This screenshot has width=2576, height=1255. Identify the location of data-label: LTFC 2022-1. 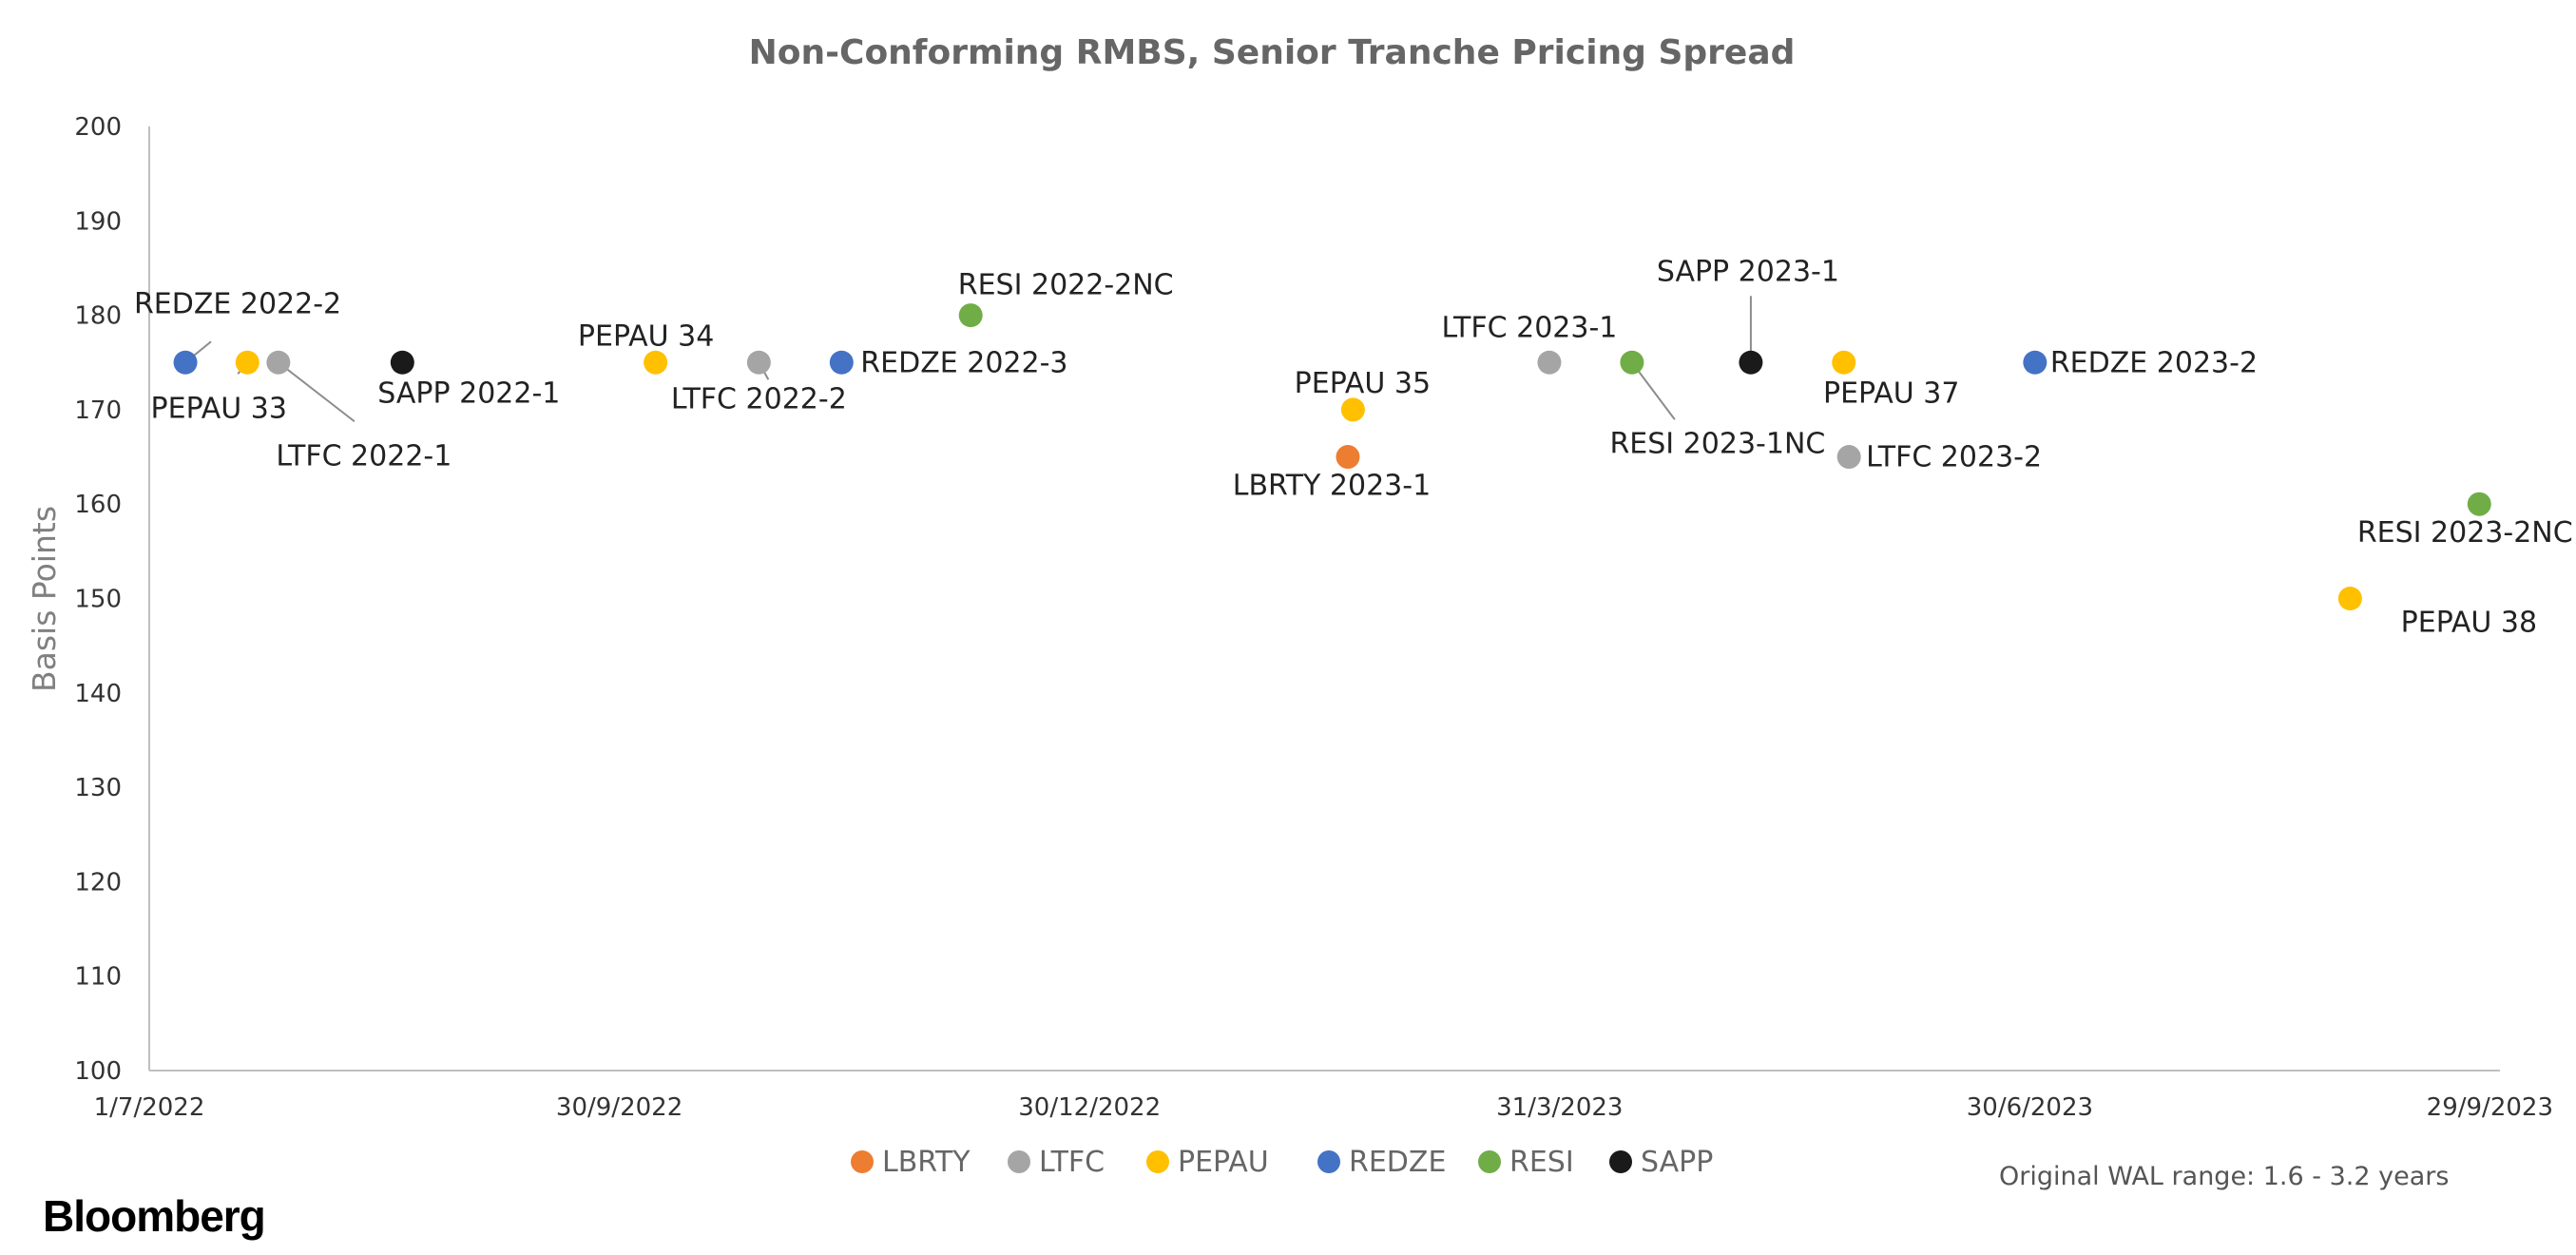
(364, 456).